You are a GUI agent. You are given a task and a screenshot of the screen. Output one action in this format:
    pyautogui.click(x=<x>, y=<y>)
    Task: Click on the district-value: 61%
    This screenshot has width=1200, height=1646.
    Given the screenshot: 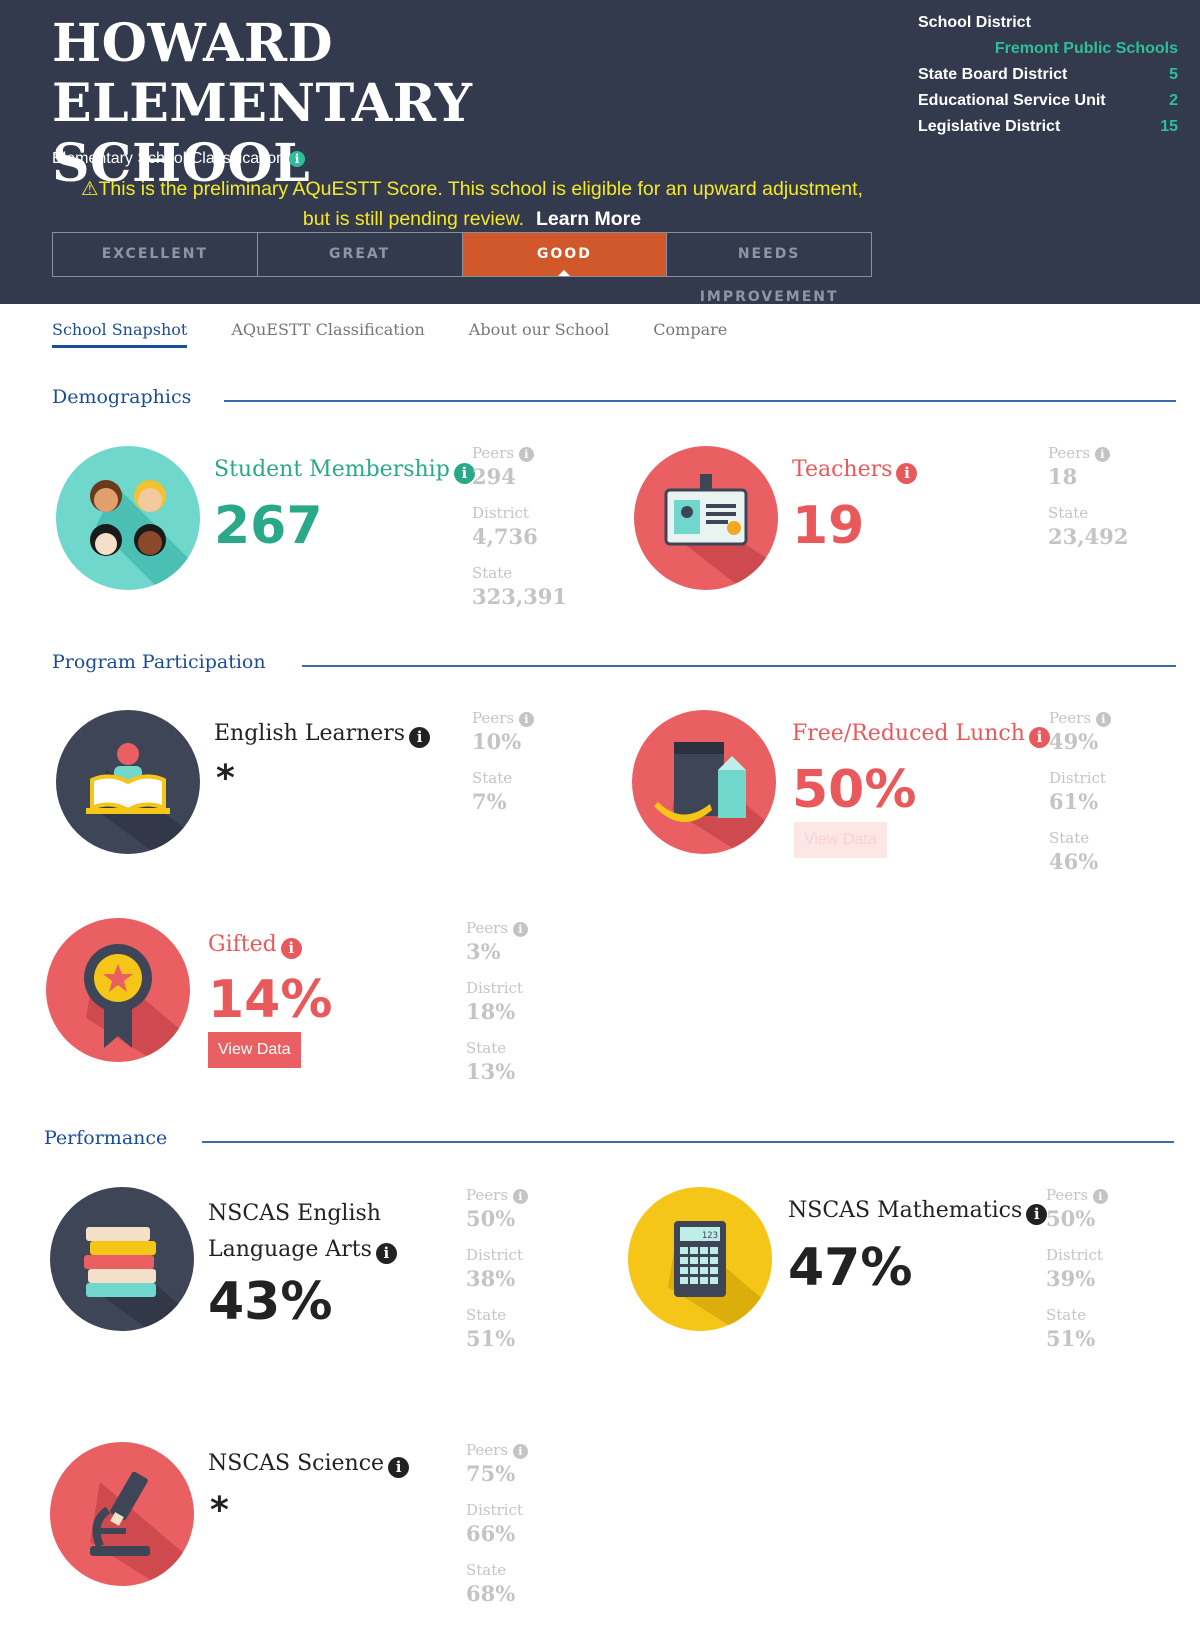 What is the action you would take?
    pyautogui.click(x=1074, y=801)
    